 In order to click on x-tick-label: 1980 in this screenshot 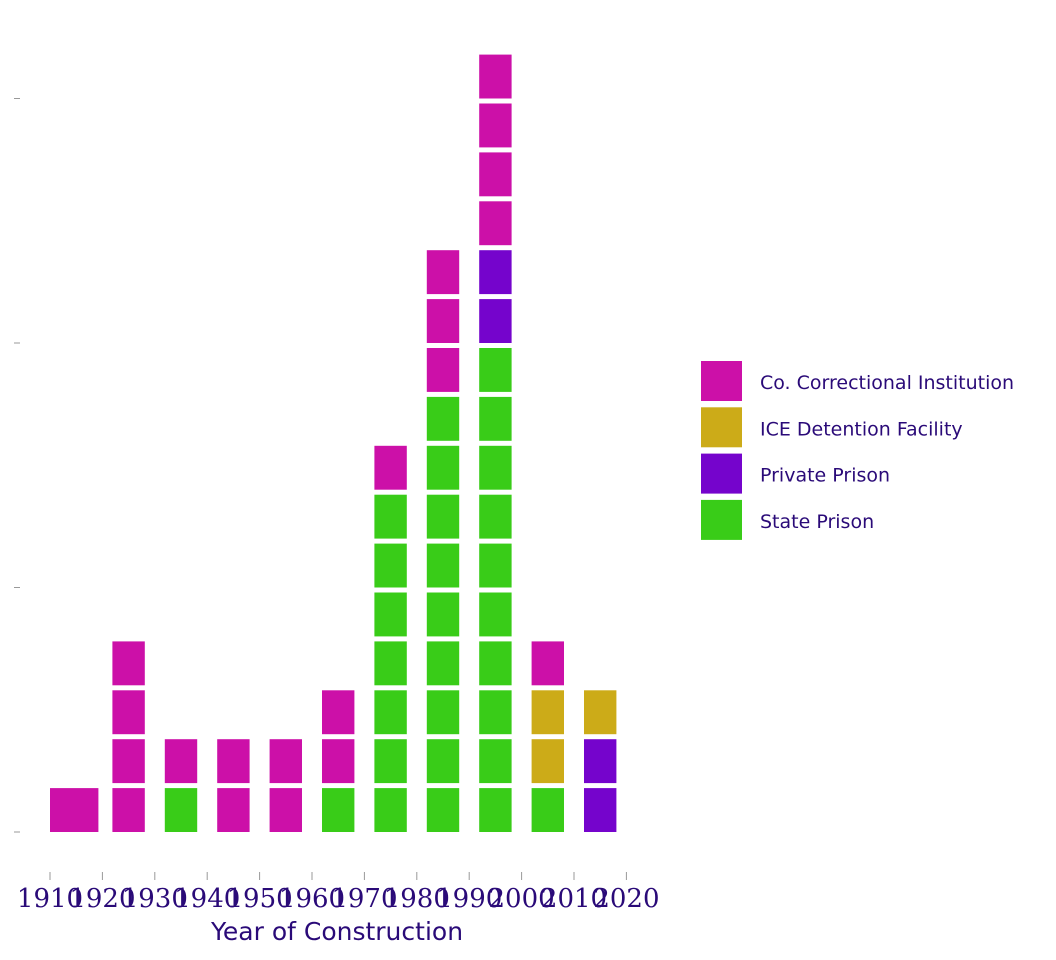, I will do `click(417, 899)`.